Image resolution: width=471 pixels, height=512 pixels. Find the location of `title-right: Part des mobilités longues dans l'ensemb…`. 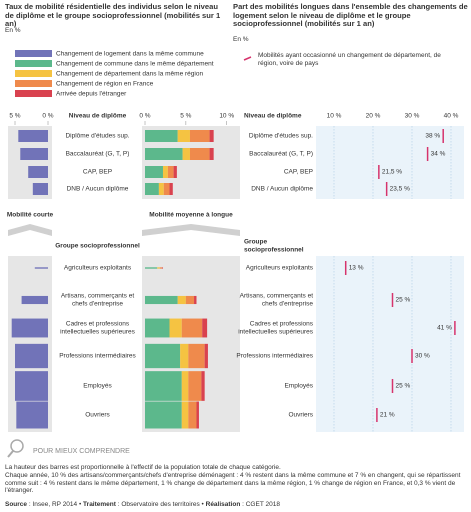

title-right: Part des mobilités longues dans l'ensemb… is located at coordinates (350, 15).